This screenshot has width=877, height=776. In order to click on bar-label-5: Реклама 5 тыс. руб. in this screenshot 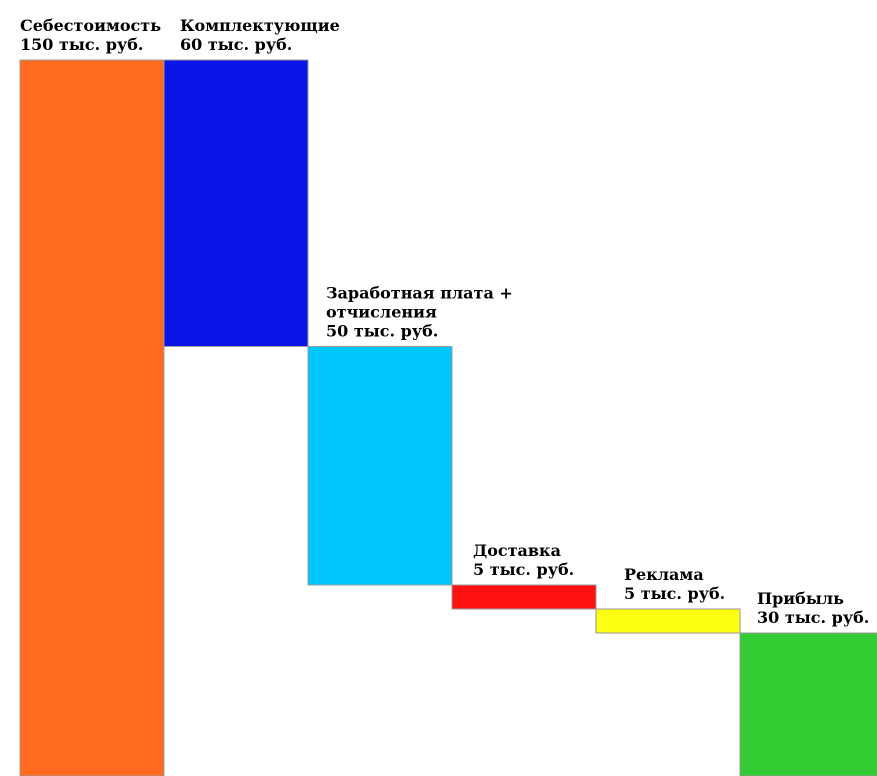, I will do `click(674, 584)`.